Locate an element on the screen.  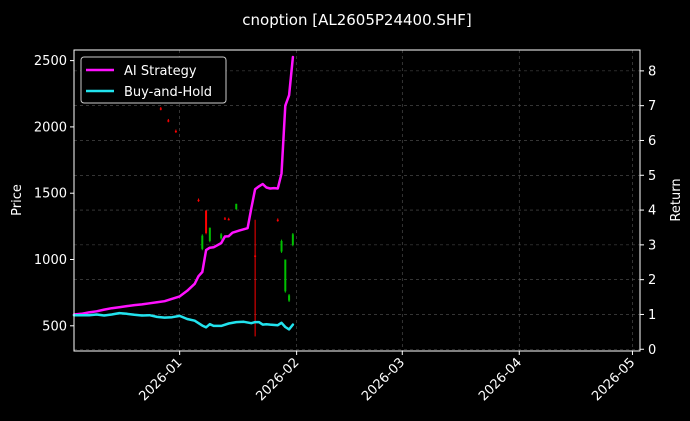
y-right-tick-label: 2 is located at coordinates (652, 280).